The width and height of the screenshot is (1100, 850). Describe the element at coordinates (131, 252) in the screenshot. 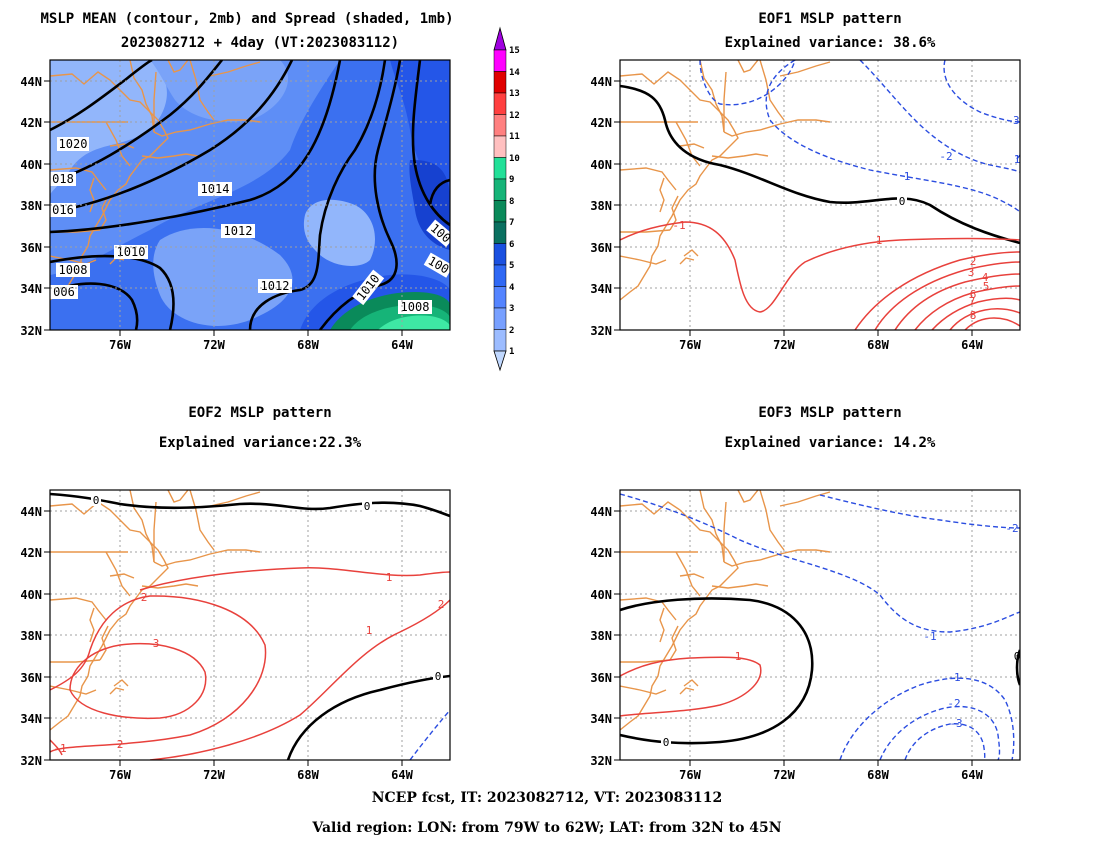

I see `isobar-label: 1010` at that location.